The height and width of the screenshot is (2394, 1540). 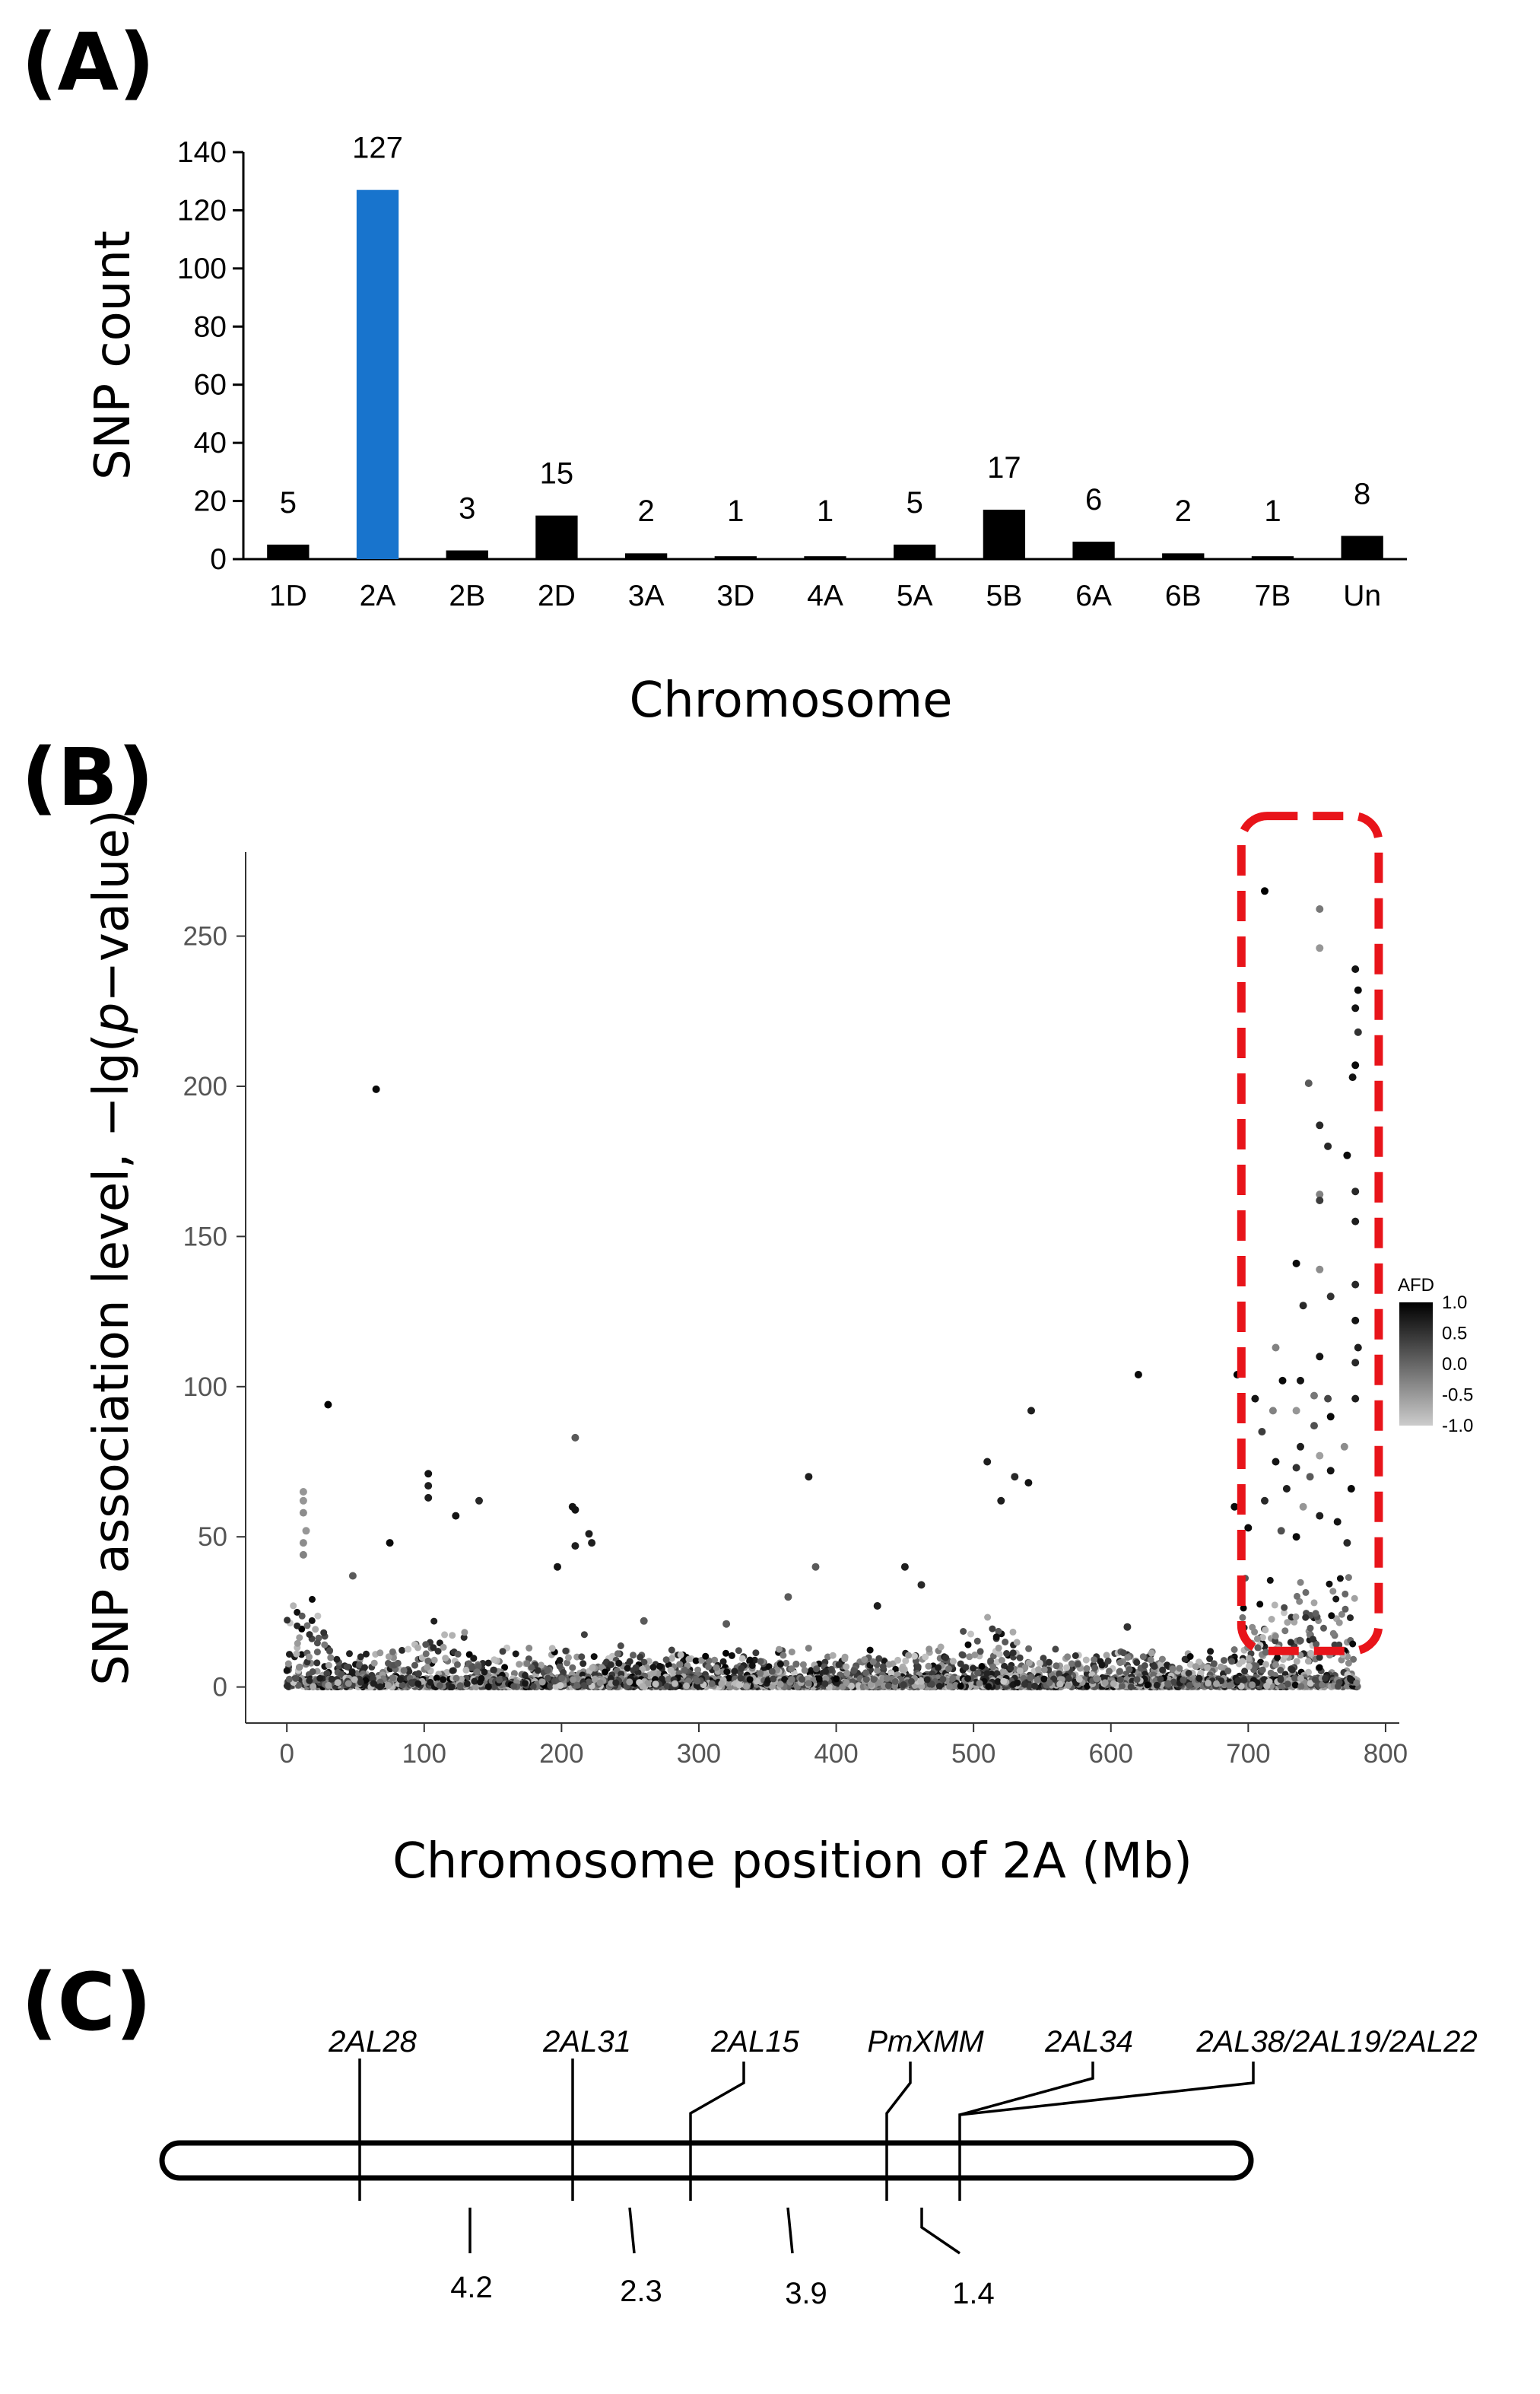 I want to click on bar-data-label-7b: 1, so click(x=1272, y=511).